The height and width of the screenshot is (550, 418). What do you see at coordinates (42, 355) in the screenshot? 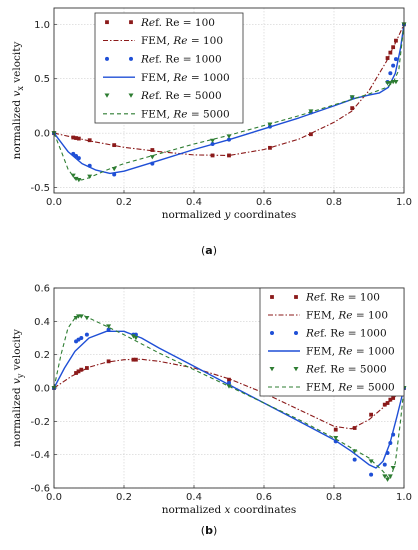
I see `y-tick-label: 0.2` at bounding box center [42, 355].